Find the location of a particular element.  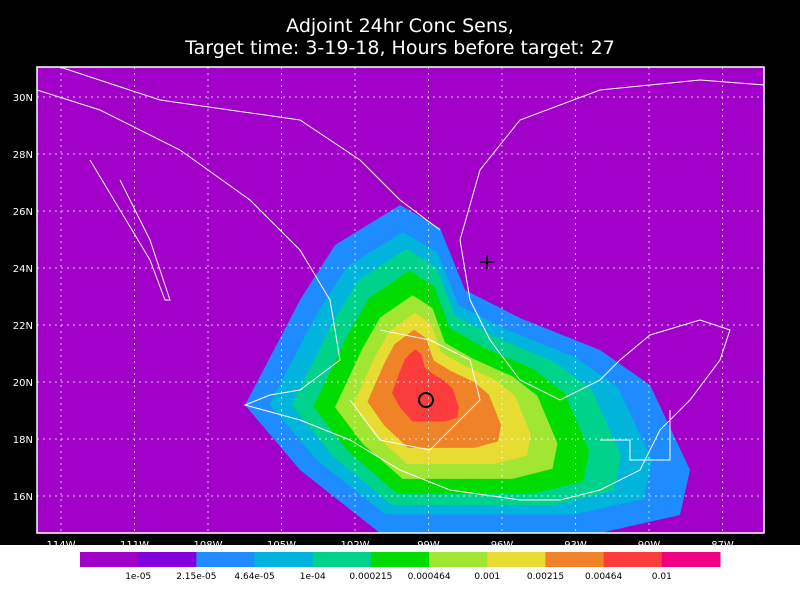

colorbar-label: 0.000464 is located at coordinates (429, 577).